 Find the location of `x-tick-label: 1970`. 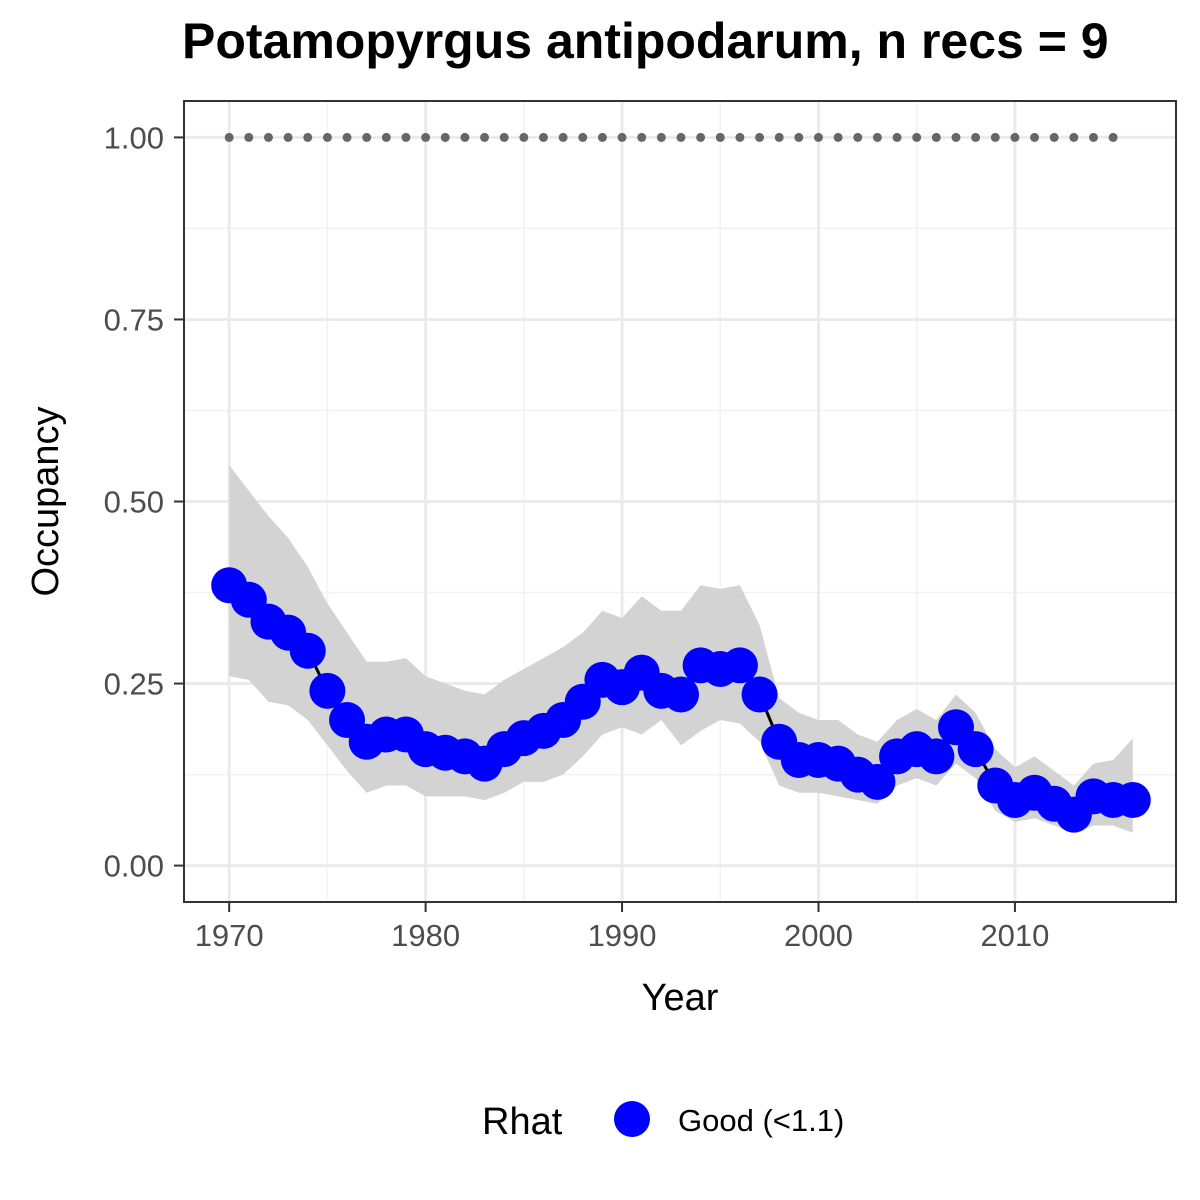

x-tick-label: 1970 is located at coordinates (229, 935).